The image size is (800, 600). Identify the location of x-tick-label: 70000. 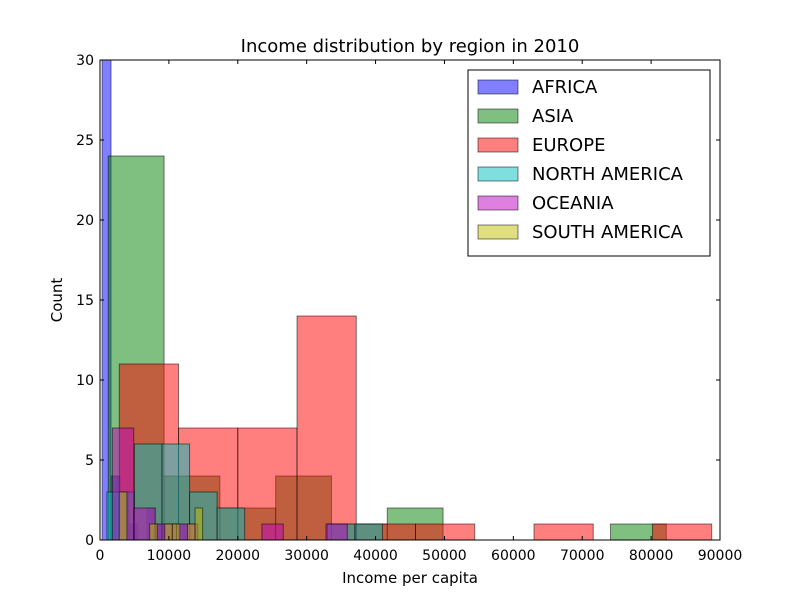
(582, 556).